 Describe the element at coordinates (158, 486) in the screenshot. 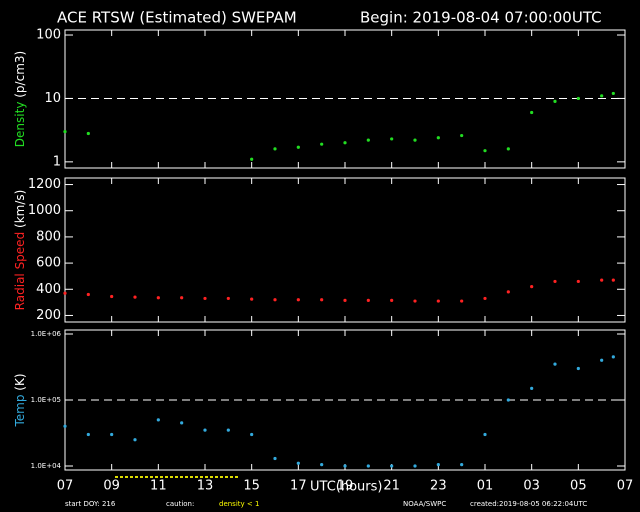

I see `x-tick-label: 11` at that location.